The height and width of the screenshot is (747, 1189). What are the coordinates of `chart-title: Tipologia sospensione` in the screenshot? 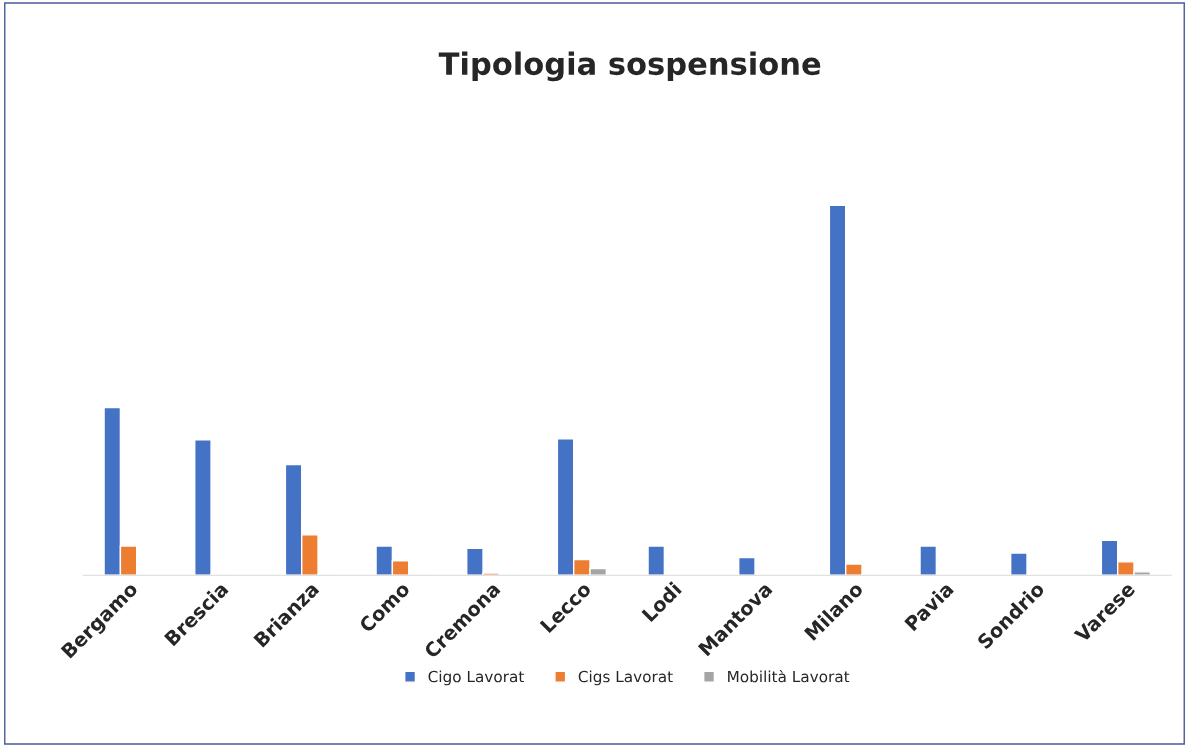 It's located at (629, 66).